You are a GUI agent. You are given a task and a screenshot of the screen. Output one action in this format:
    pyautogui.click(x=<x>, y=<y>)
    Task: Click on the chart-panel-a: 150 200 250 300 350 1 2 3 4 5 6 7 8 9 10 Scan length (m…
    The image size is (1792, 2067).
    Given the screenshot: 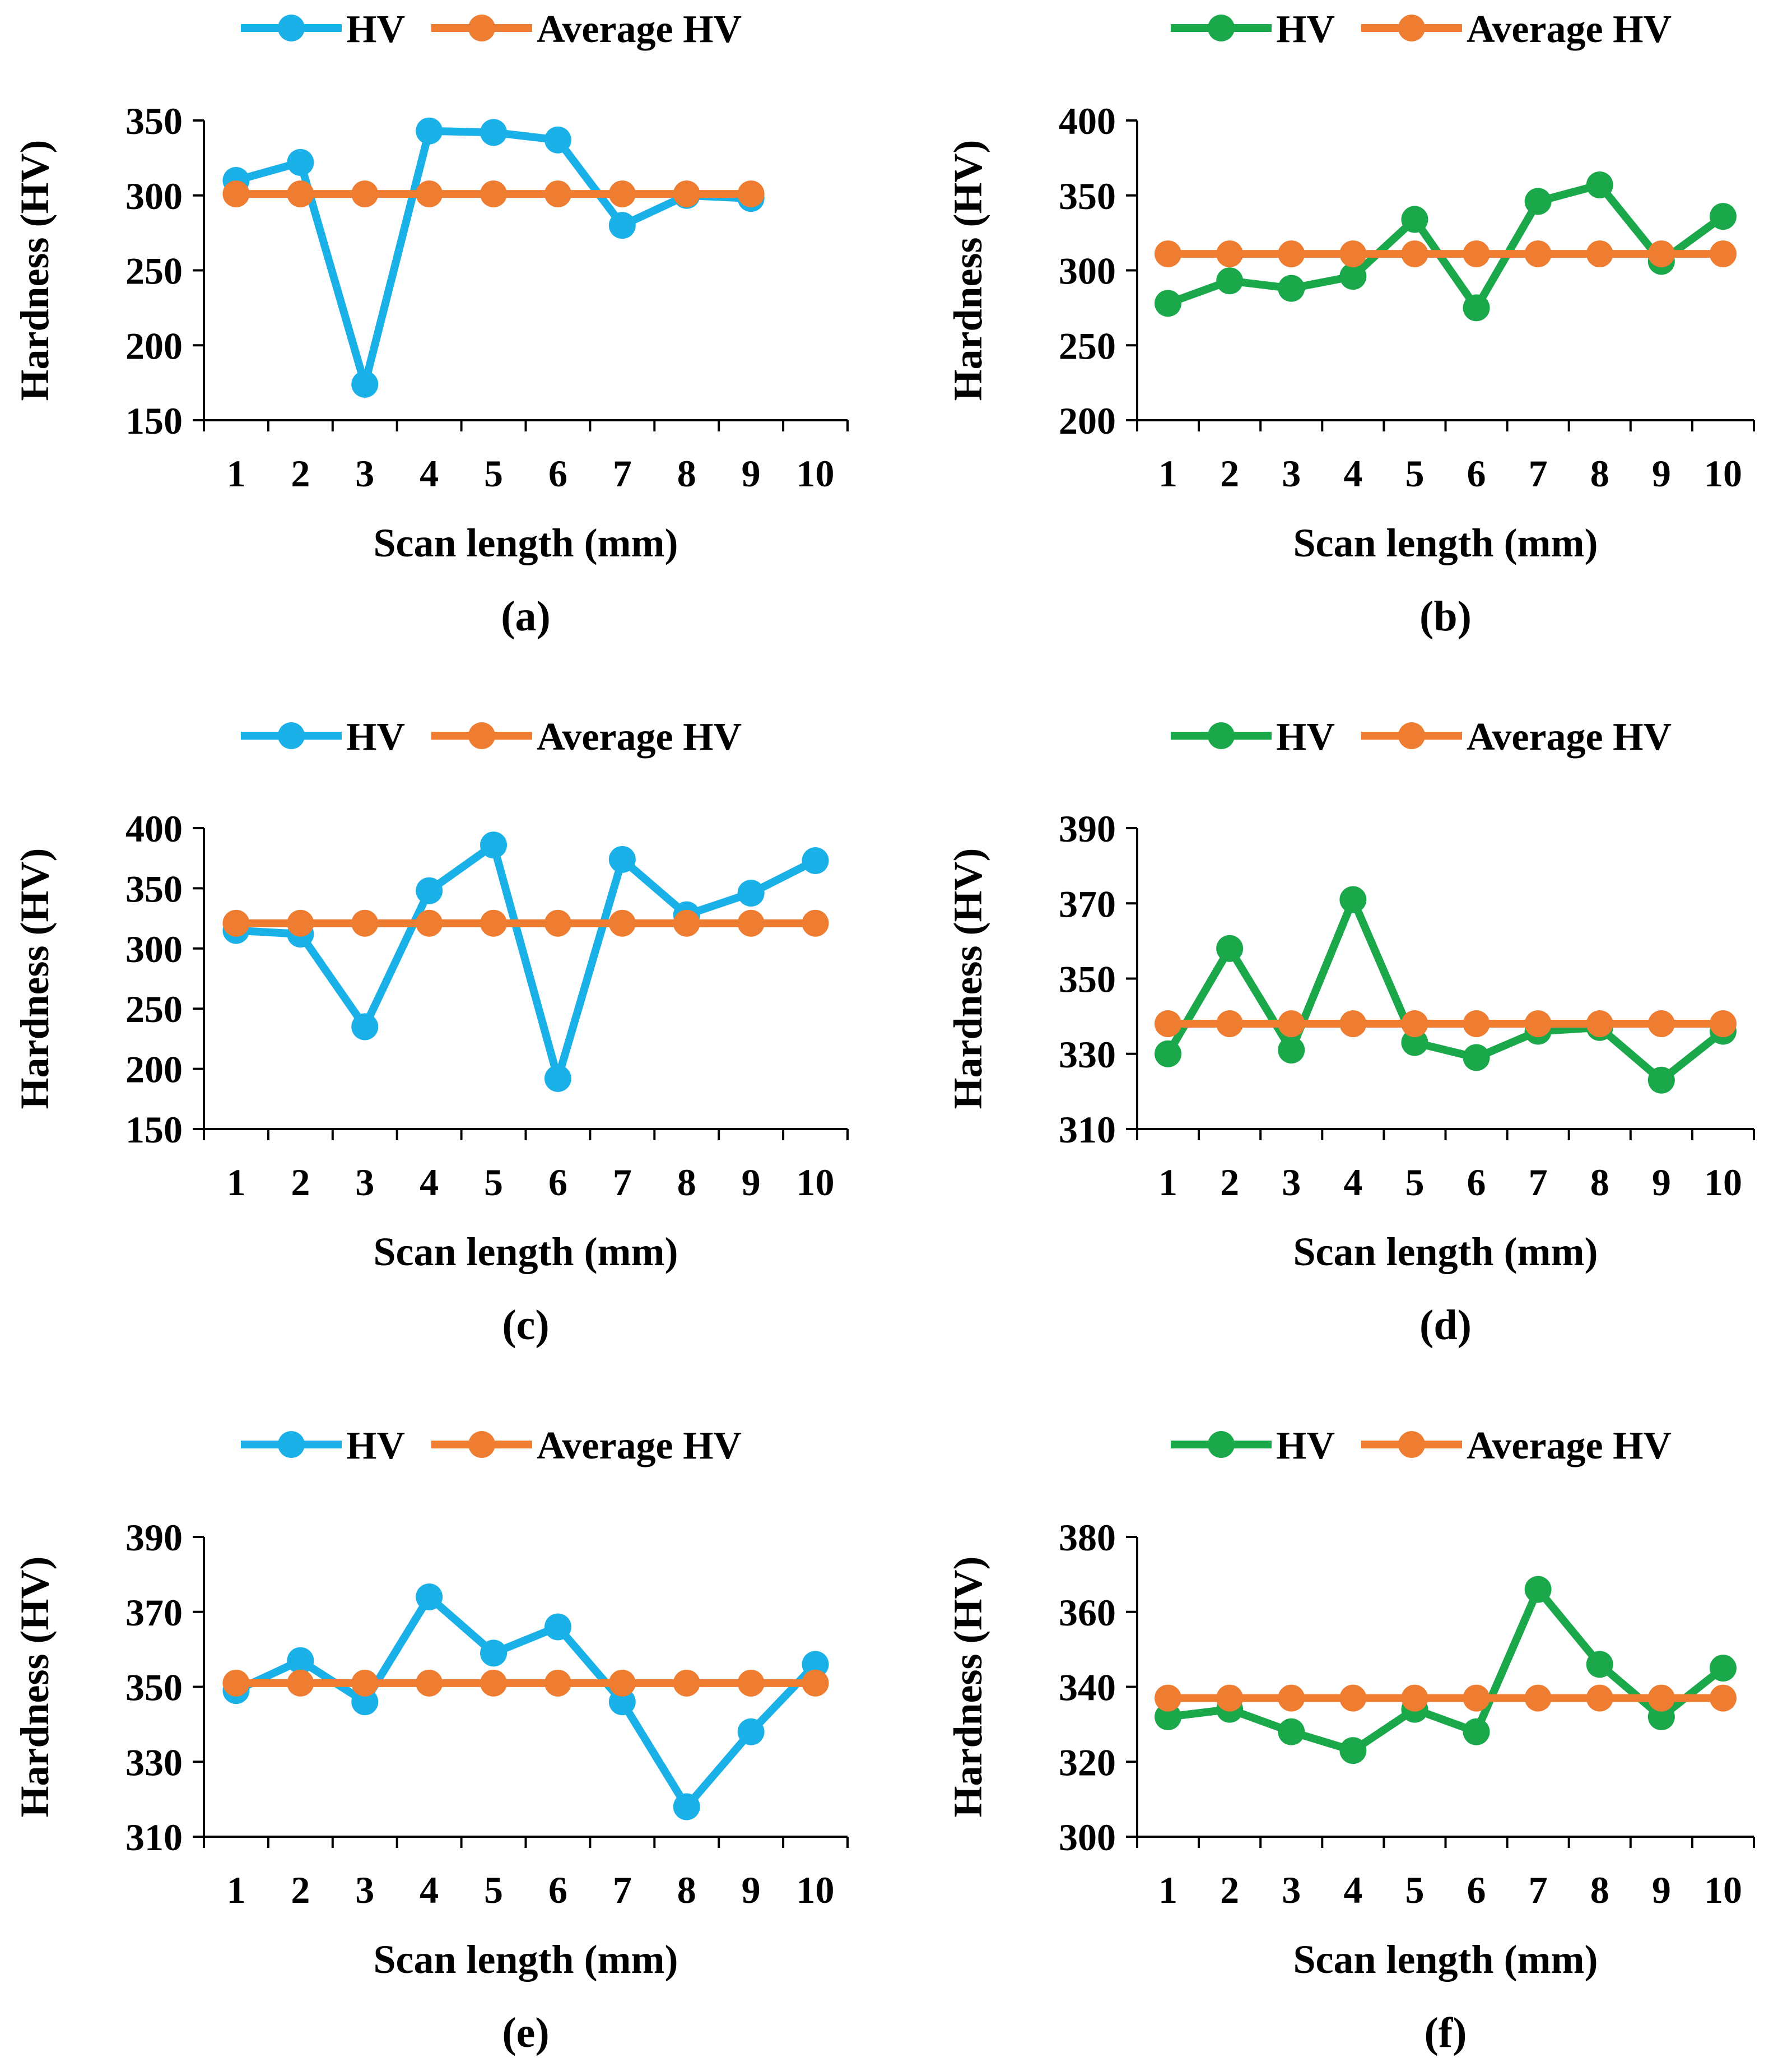 What is the action you would take?
    pyautogui.click(x=430, y=324)
    